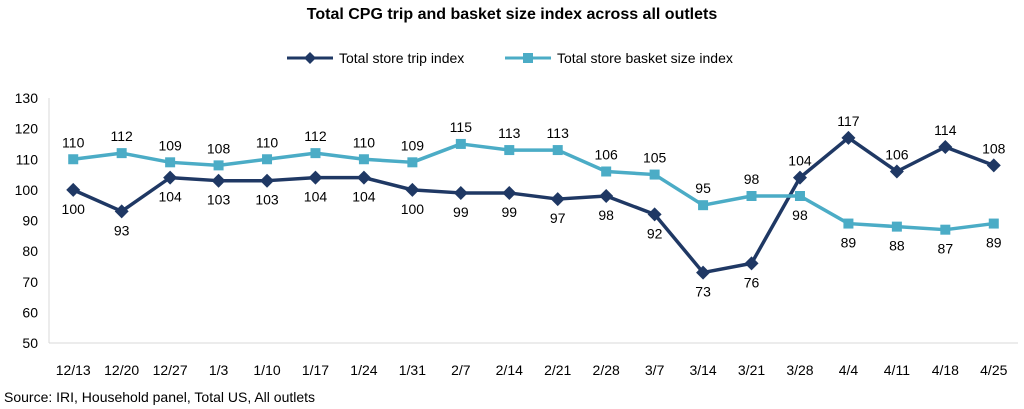  Describe the element at coordinates (219, 148) in the screenshot. I see `basket-data-label: 108` at that location.